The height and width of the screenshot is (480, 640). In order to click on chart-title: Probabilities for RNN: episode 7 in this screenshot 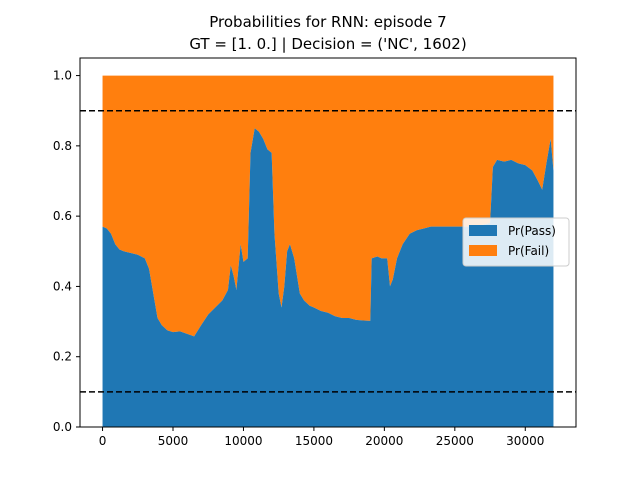, I will do `click(327, 22)`.